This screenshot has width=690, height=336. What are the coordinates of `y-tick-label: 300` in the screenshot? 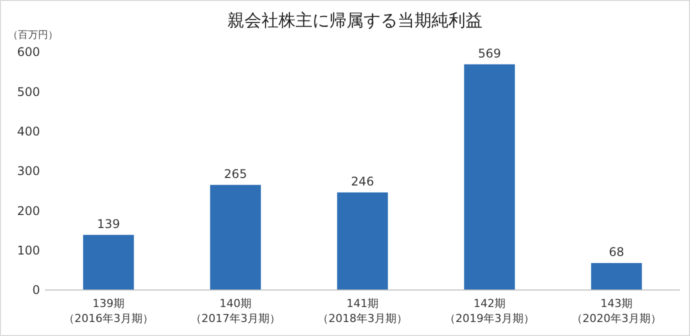 It's located at (28, 171).